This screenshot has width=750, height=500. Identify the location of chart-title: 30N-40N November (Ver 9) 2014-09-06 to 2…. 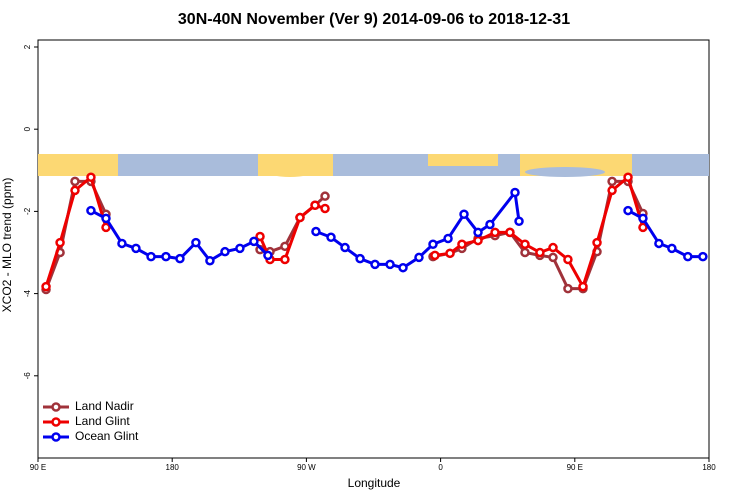
(374, 19).